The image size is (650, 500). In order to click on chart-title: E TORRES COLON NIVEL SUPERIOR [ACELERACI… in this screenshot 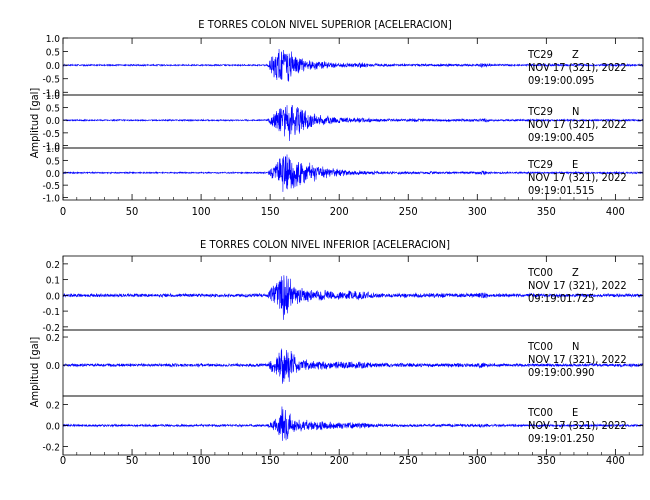, I will do `click(325, 24)`.